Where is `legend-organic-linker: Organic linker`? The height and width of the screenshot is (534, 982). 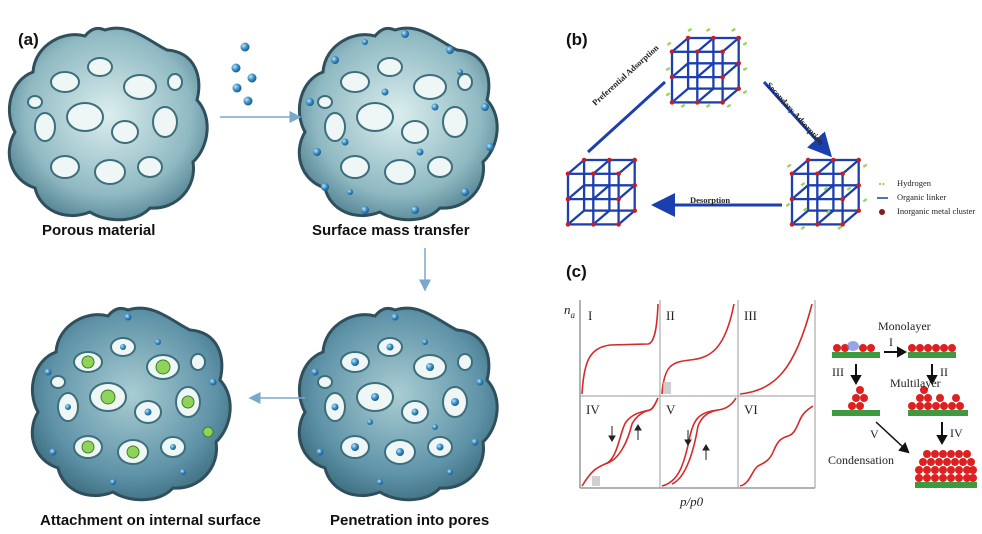 legend-organic-linker: Organic linker is located at coordinates (922, 197).